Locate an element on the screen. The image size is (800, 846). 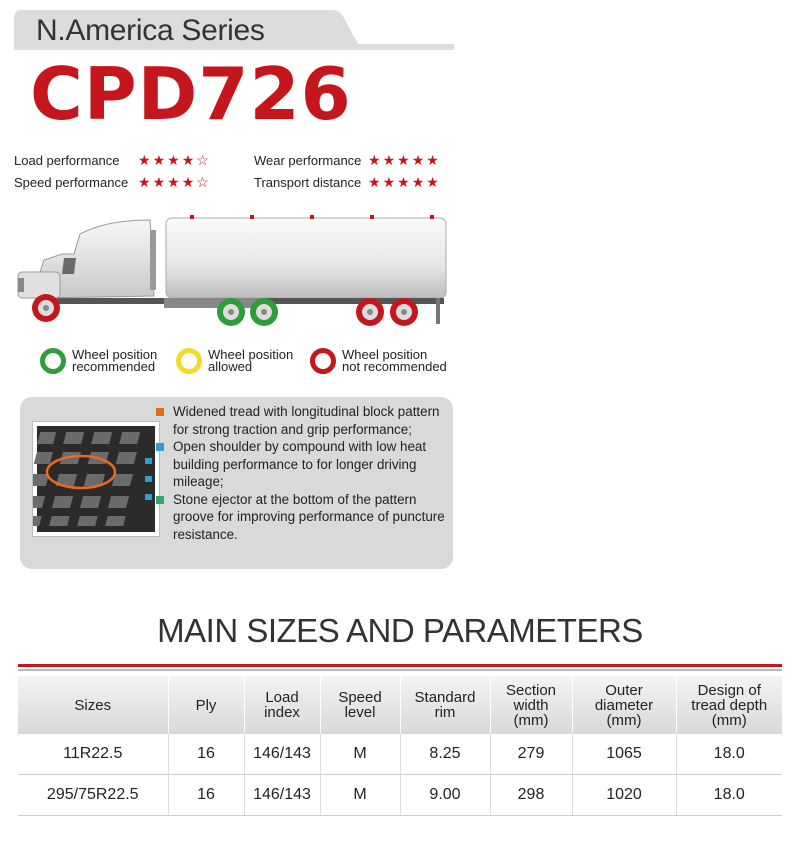
rating-speed: Speed performance ★ ★ ★ ★ ☆ is located at coordinates (111, 182).